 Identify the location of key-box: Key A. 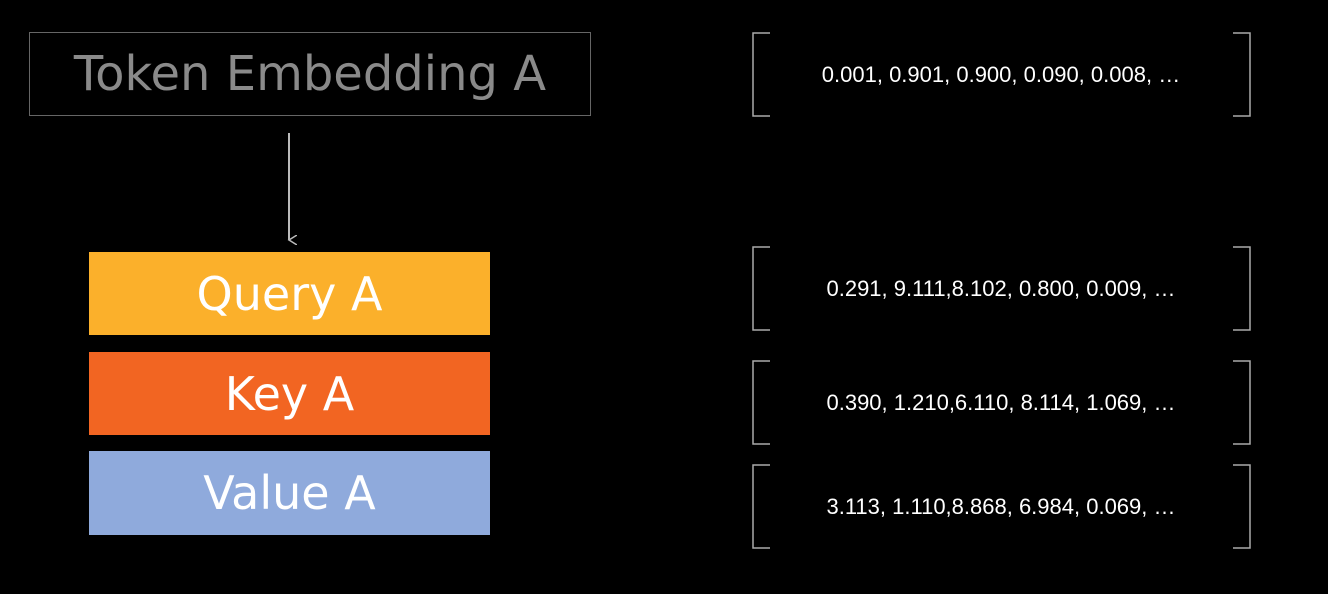
(289, 393).